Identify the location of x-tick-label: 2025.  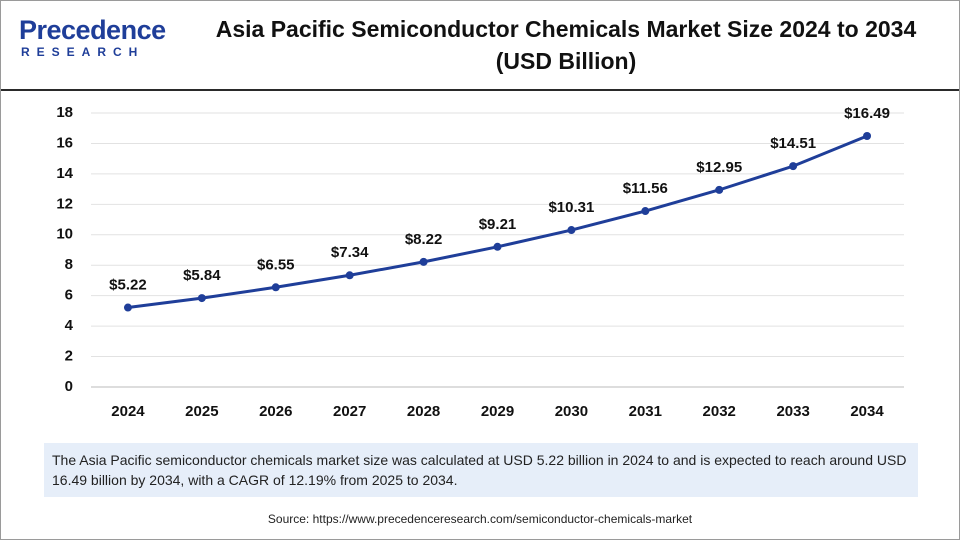
(201, 411).